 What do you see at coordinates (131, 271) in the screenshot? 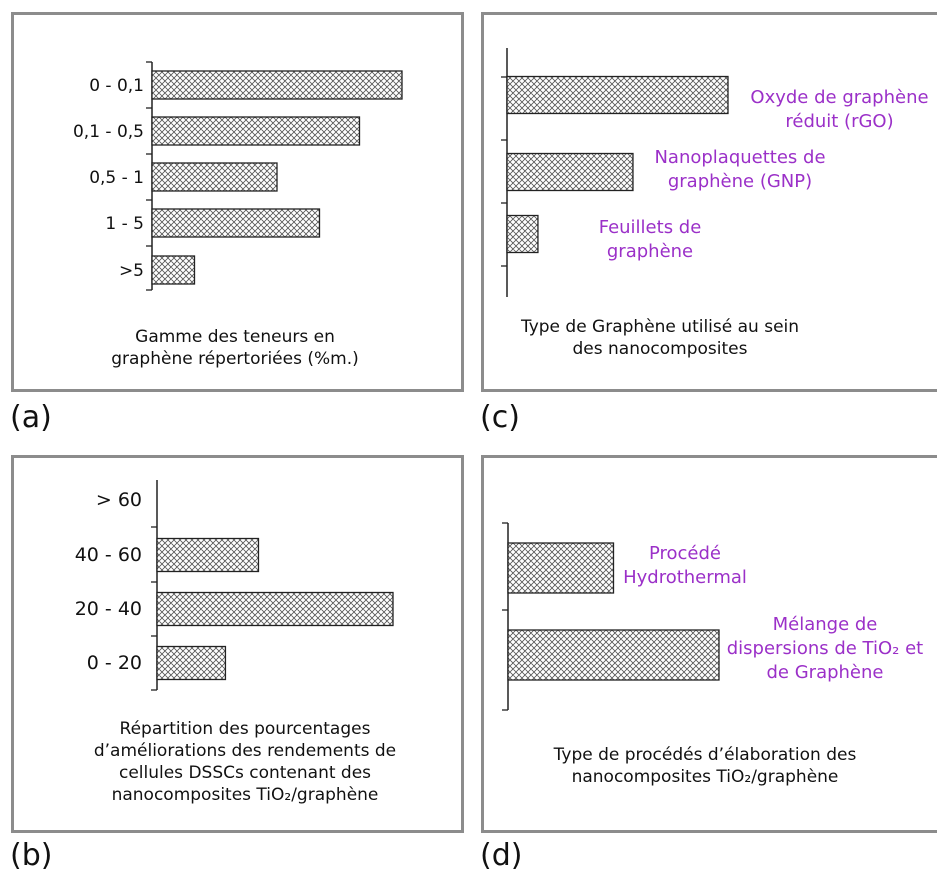
I see `tick-label-a-4: >5` at bounding box center [131, 271].